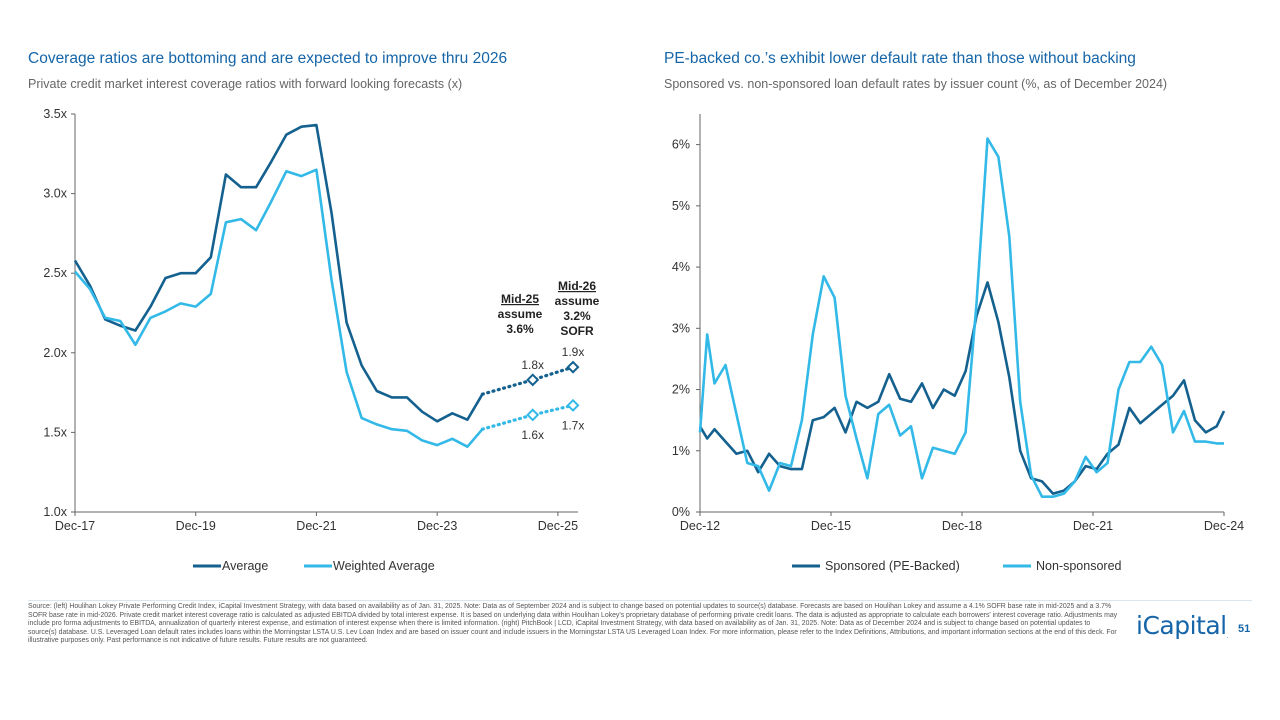  What do you see at coordinates (558, 526) in the screenshot?
I see `x-tick-label: Dec-25` at bounding box center [558, 526].